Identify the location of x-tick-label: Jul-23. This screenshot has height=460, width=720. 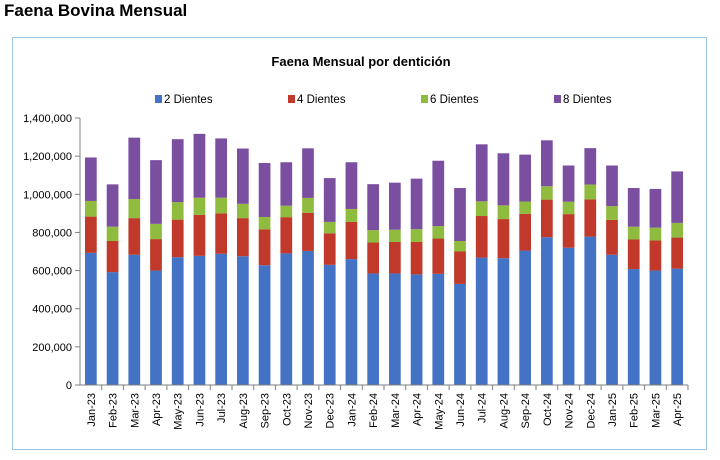
(222, 408).